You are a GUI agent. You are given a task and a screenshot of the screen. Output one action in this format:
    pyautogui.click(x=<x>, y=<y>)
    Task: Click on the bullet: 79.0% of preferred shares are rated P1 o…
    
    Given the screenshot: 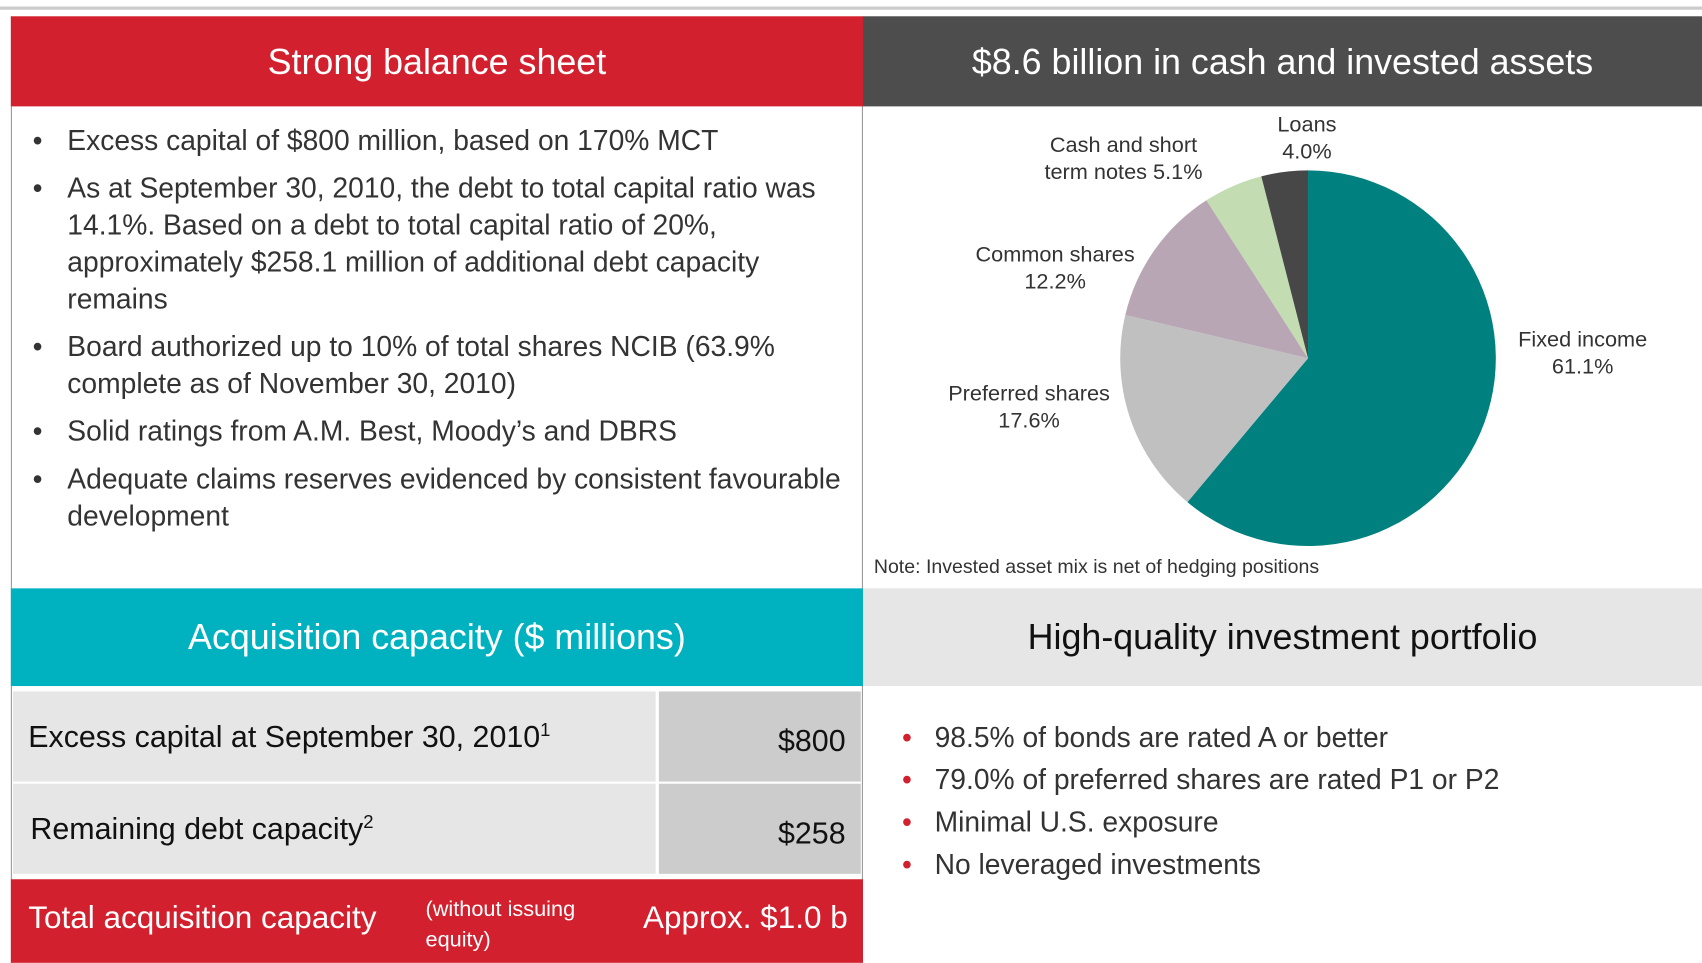 What is the action you would take?
    pyautogui.click(x=1282, y=779)
    